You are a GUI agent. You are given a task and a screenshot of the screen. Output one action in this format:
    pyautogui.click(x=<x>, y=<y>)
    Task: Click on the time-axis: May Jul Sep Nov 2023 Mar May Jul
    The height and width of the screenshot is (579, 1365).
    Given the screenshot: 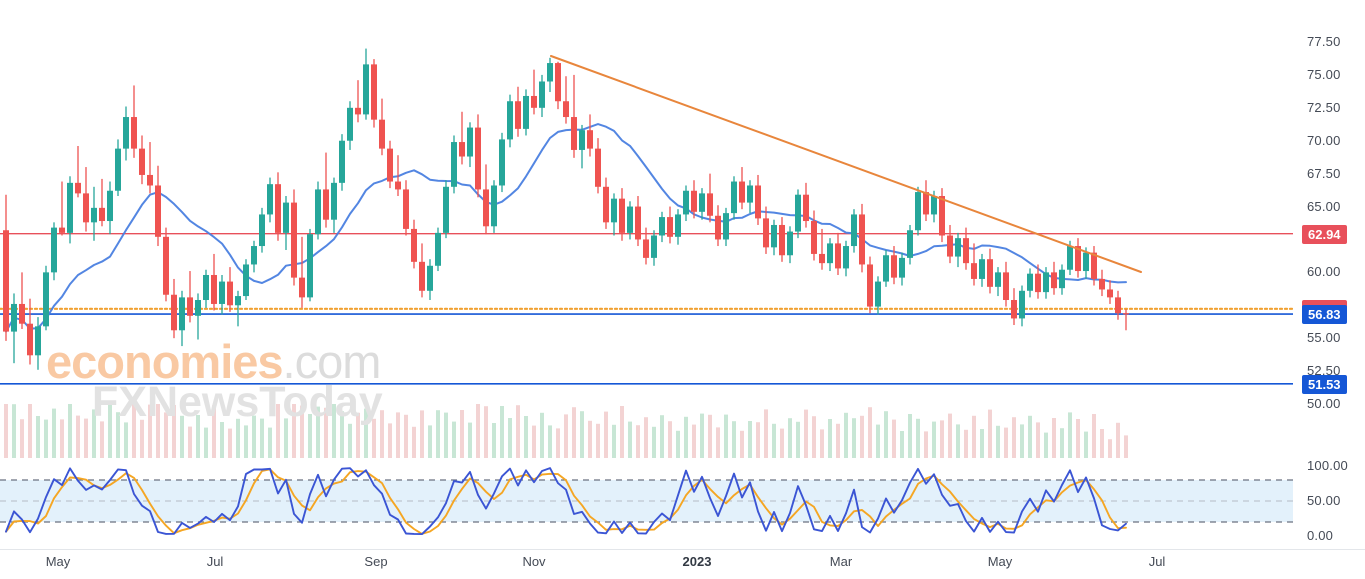 What is the action you would take?
    pyautogui.click(x=682, y=564)
    